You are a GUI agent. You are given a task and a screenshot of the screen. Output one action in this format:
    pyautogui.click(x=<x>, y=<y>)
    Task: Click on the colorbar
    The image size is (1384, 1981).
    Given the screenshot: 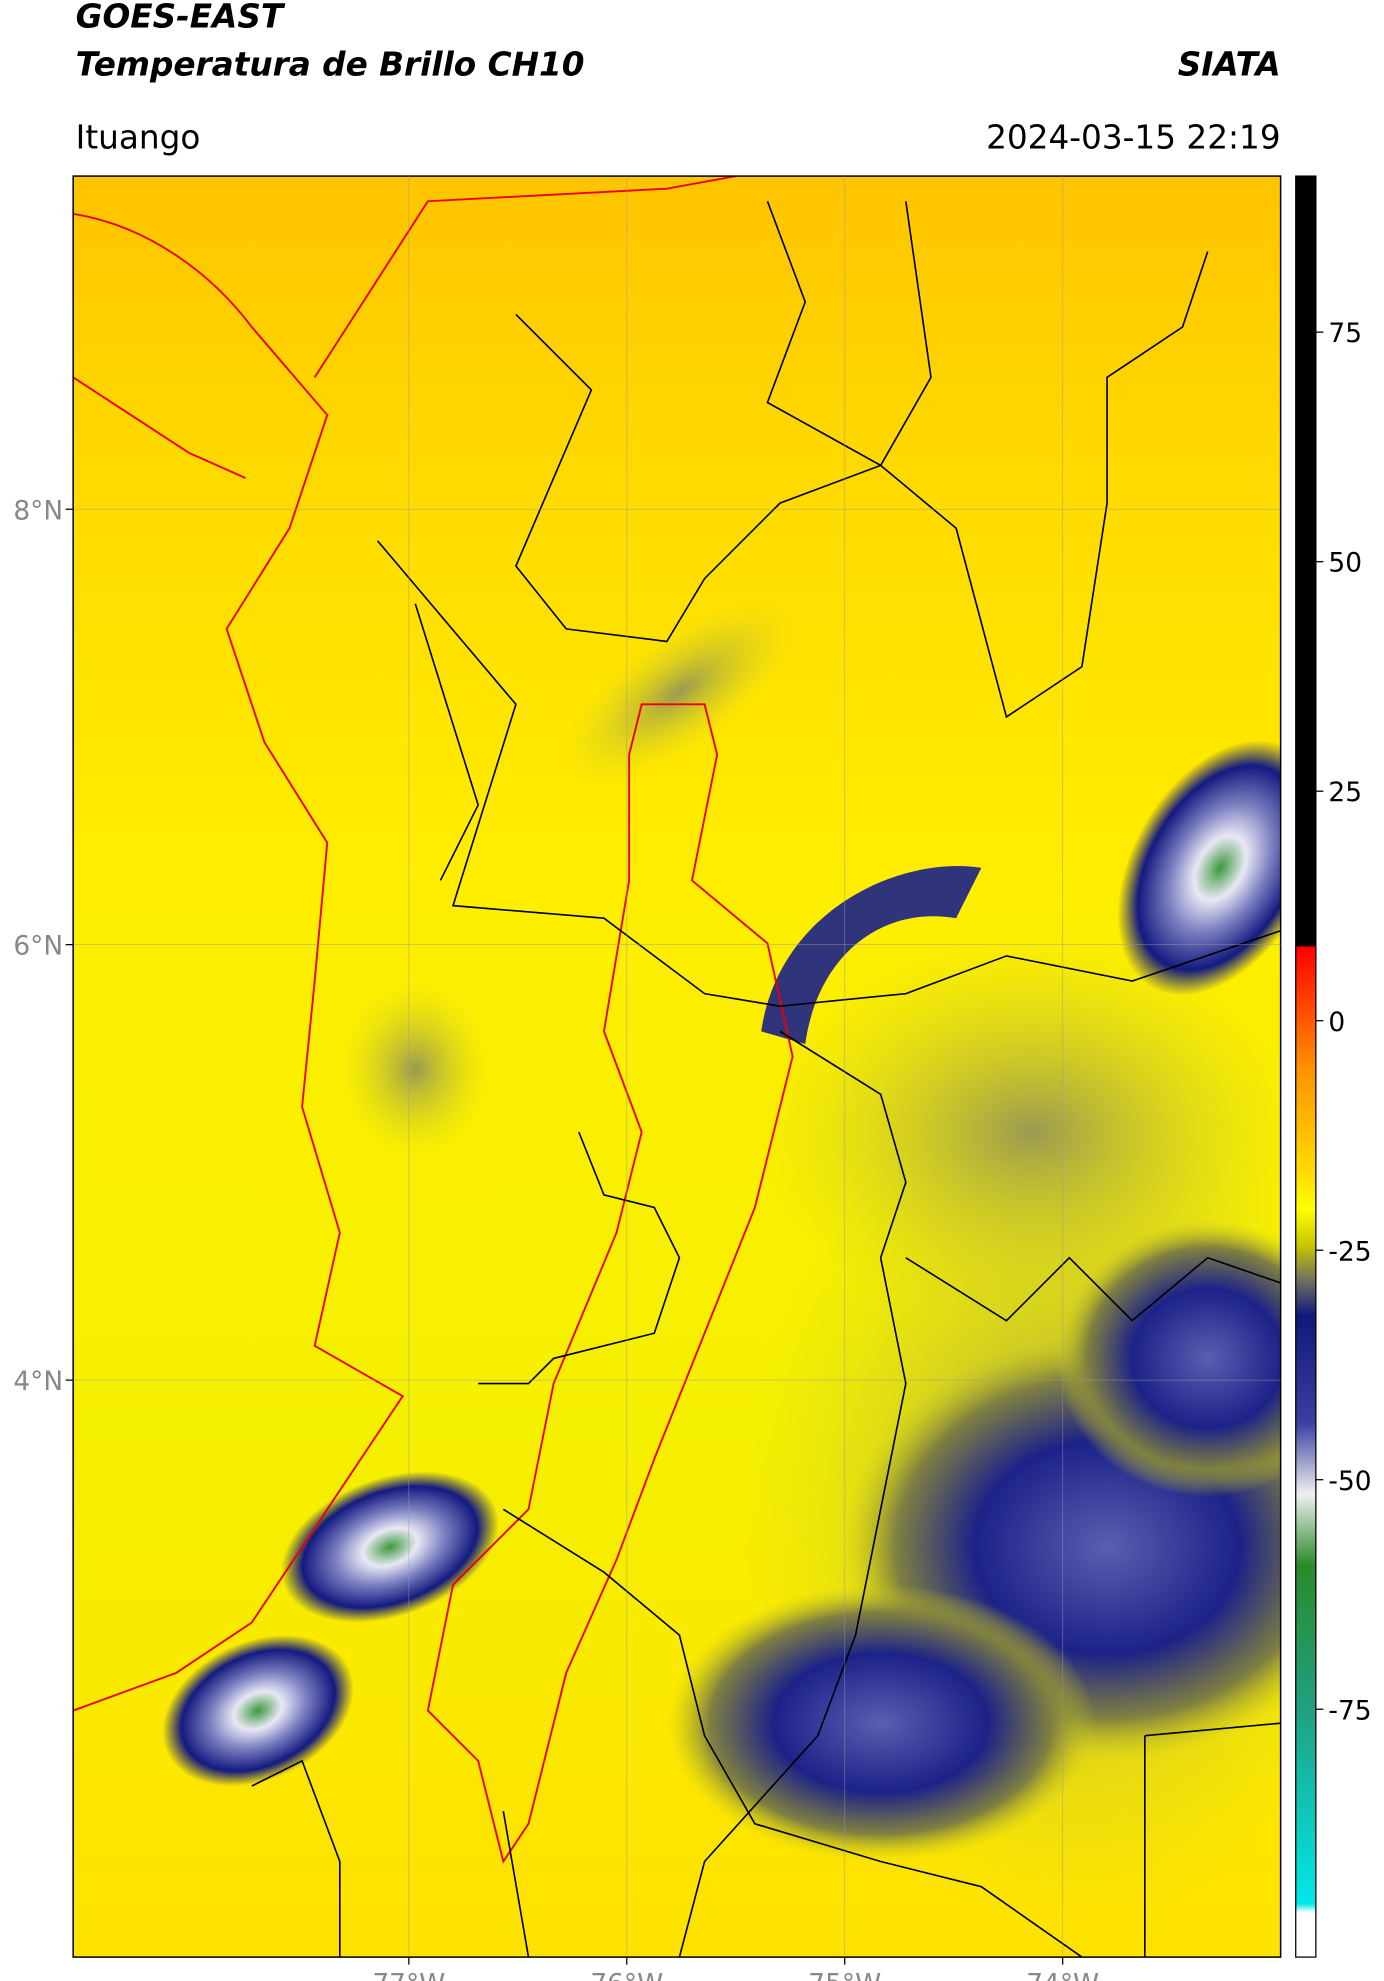 What is the action you would take?
    pyautogui.click(x=1306, y=1066)
    